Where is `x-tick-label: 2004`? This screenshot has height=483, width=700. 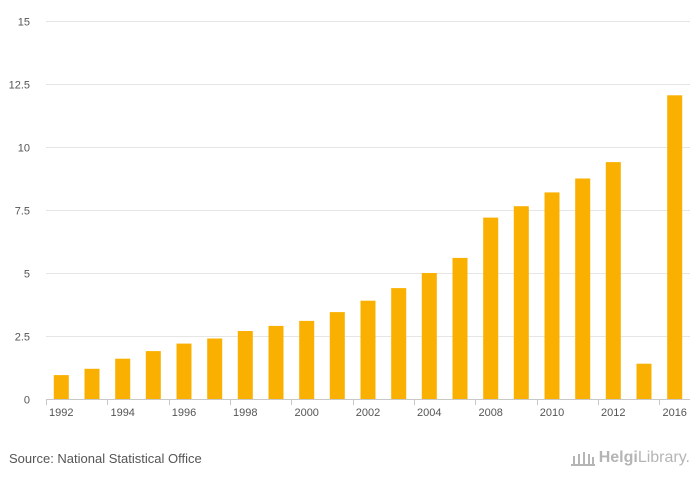
x-tick-label: 2004 is located at coordinates (429, 413).